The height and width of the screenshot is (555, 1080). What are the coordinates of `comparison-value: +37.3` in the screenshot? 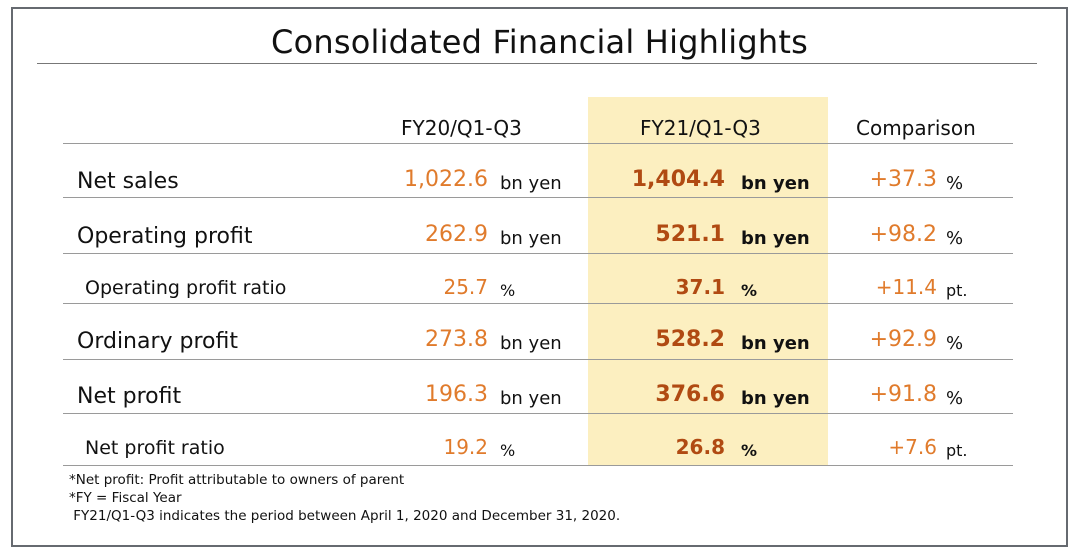 It's located at (903, 179).